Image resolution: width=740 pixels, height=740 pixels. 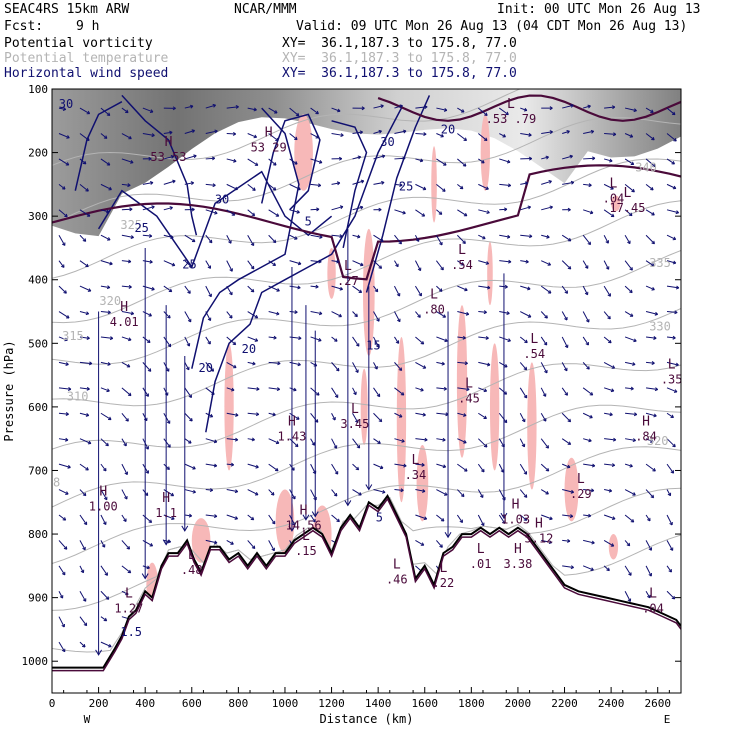 What do you see at coordinates (614, 198) in the screenshot?
I see `pv-extremum-value: .04` at bounding box center [614, 198].